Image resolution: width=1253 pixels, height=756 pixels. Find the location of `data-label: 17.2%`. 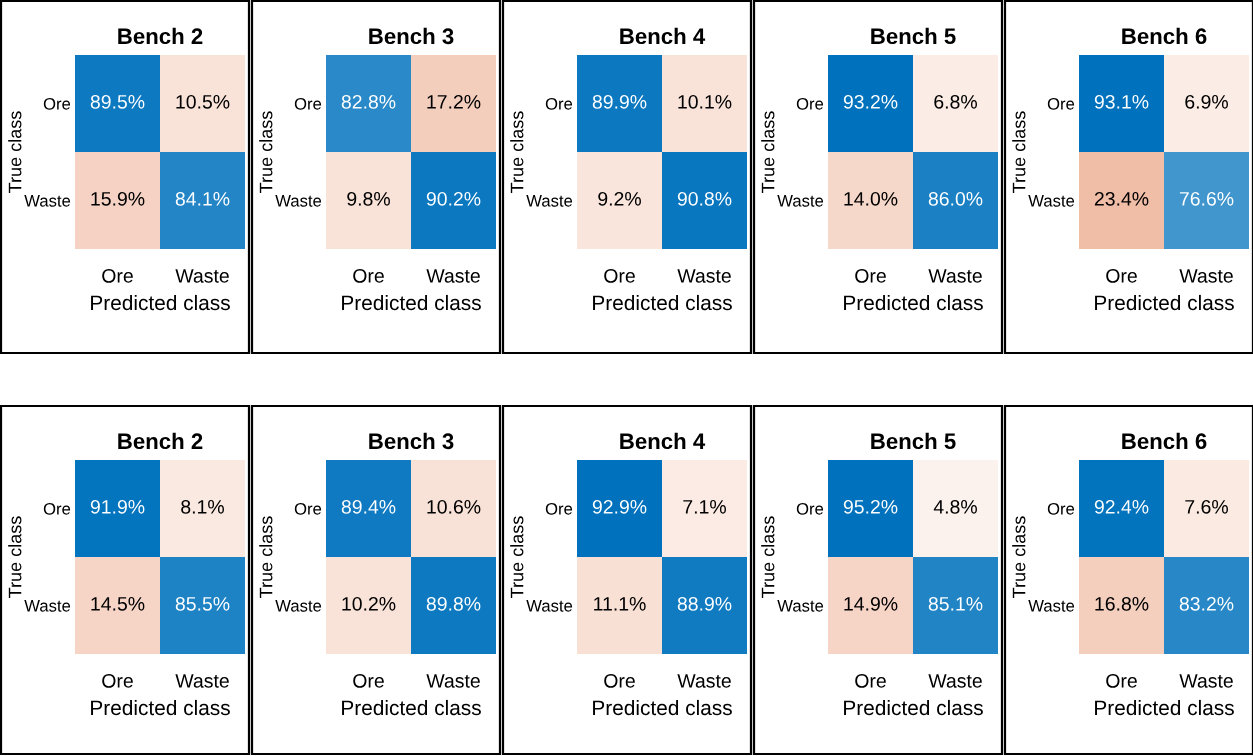

data-label: 17.2% is located at coordinates (454, 101).